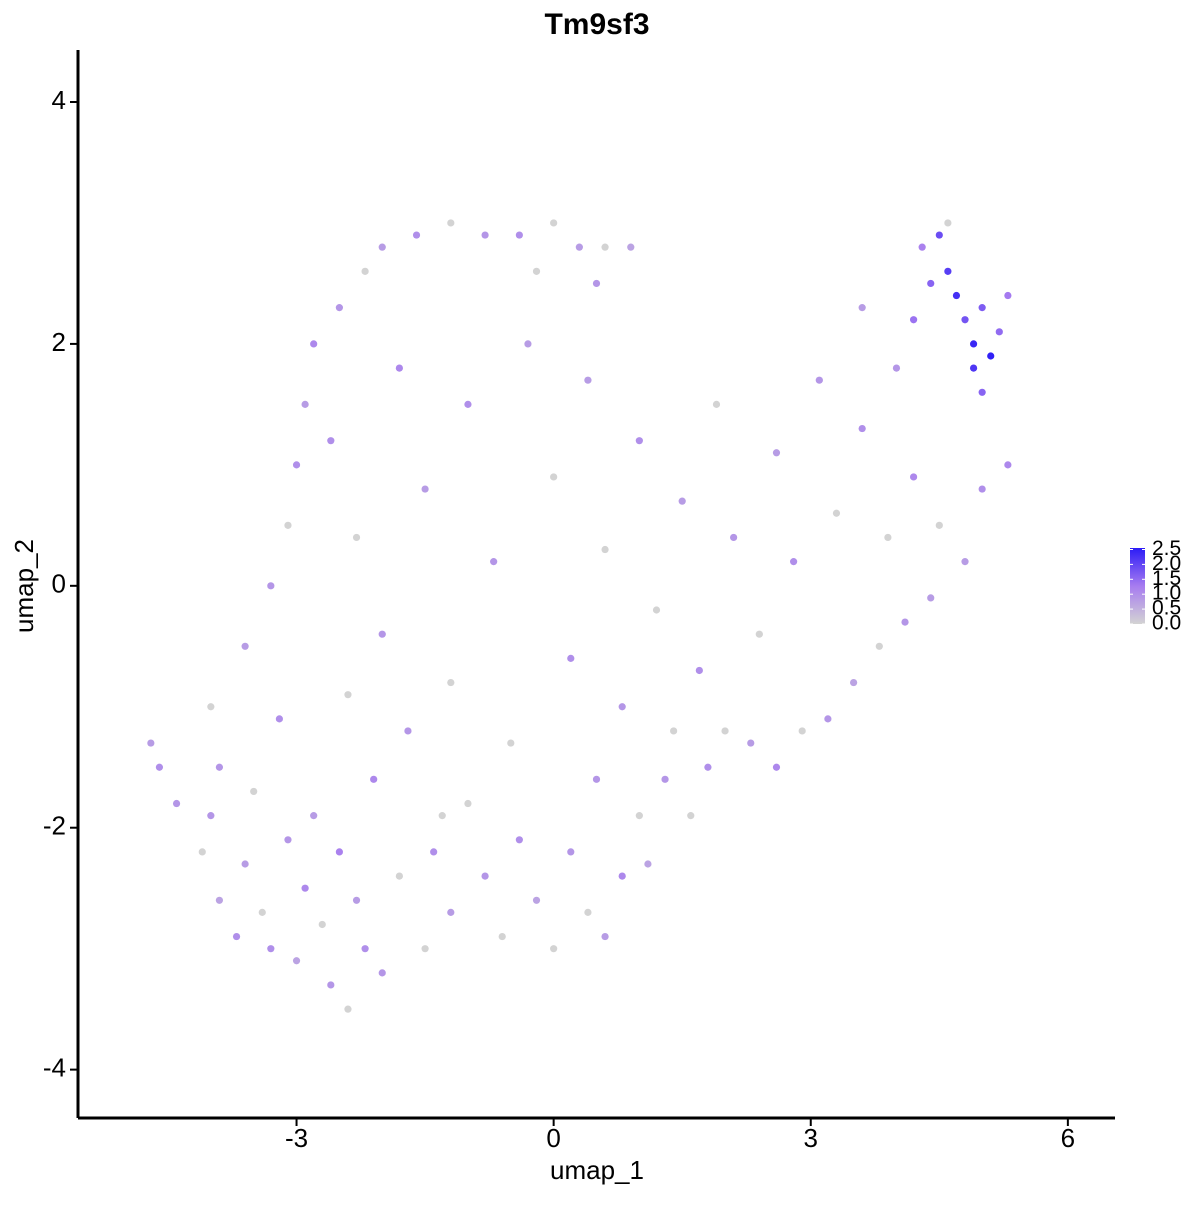 The width and height of the screenshot is (1200, 1205). I want to click on colorbar-tick-label: 0.0, so click(1166, 623).